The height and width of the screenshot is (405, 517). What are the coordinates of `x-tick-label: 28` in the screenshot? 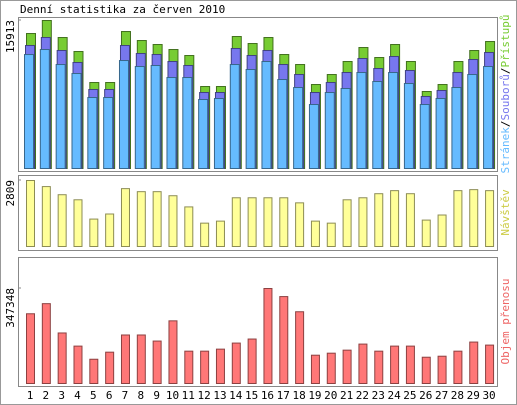 It's located at (457, 395).